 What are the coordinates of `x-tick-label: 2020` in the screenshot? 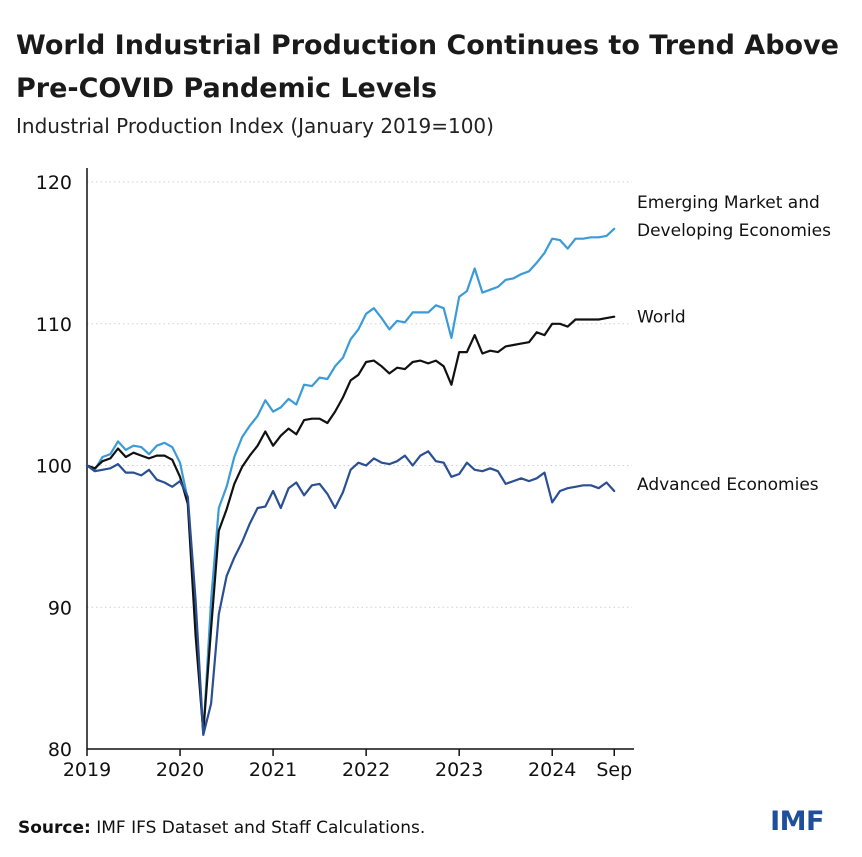 It's located at (180, 770).